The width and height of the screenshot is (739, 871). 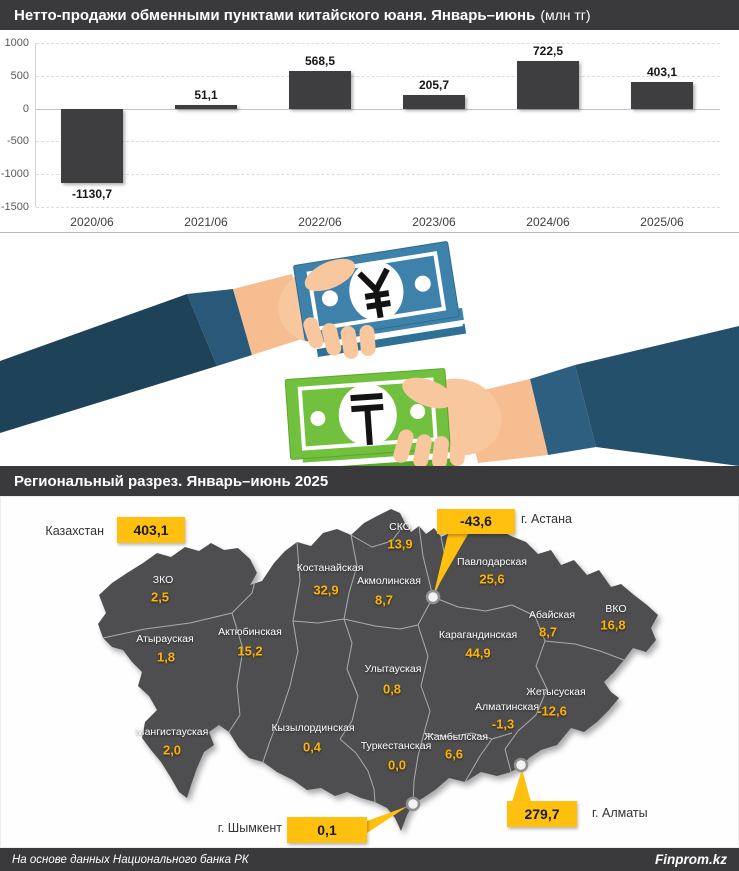 I want to click on region-value: 2,5, so click(x=160, y=597).